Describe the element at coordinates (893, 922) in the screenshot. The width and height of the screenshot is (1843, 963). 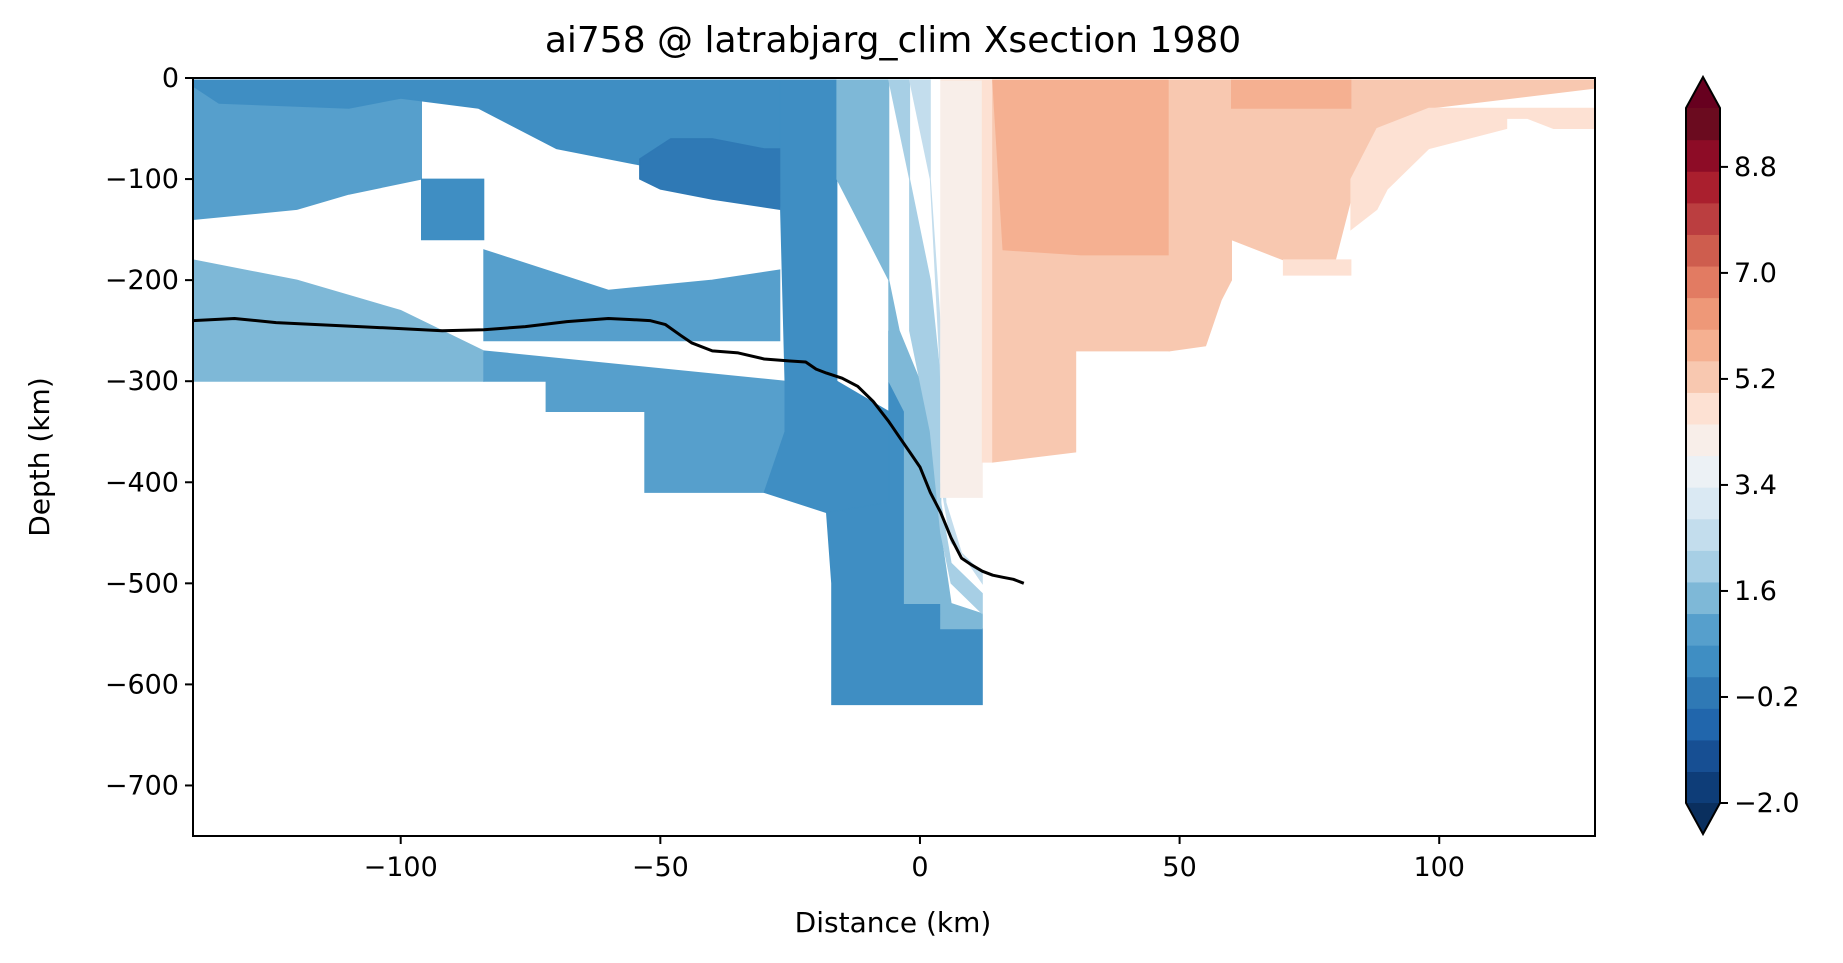
I see `x-axis-label: Distance (km)` at that location.